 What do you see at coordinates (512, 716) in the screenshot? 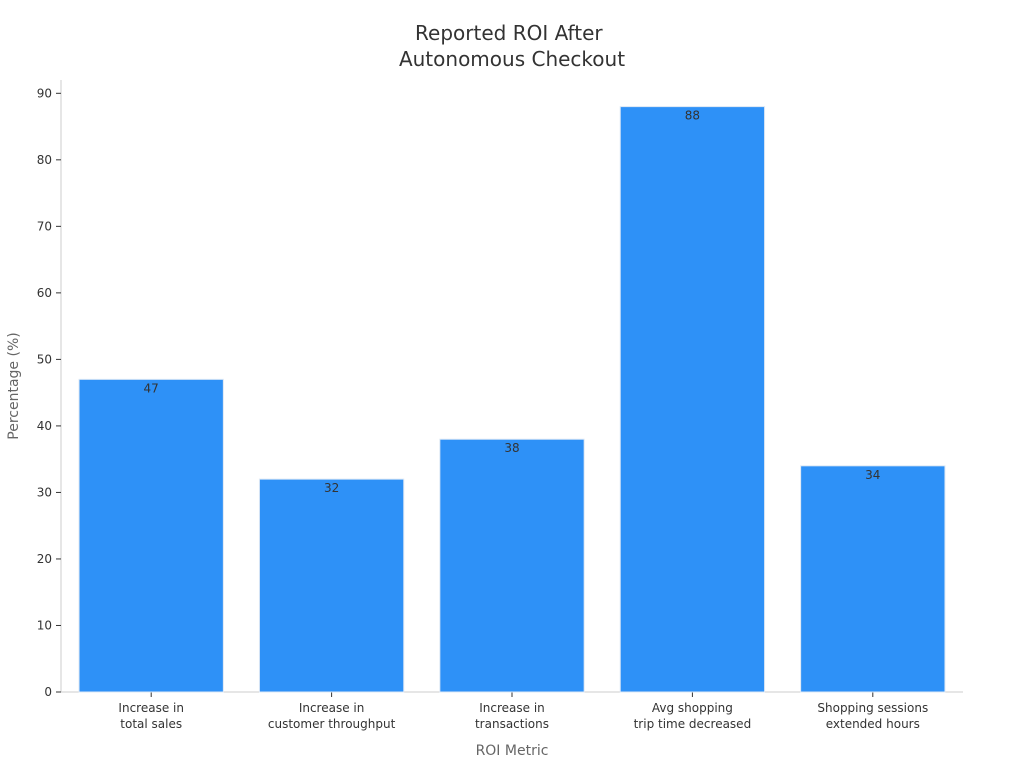
I see `x-tick-label: Increase in transactions` at bounding box center [512, 716].